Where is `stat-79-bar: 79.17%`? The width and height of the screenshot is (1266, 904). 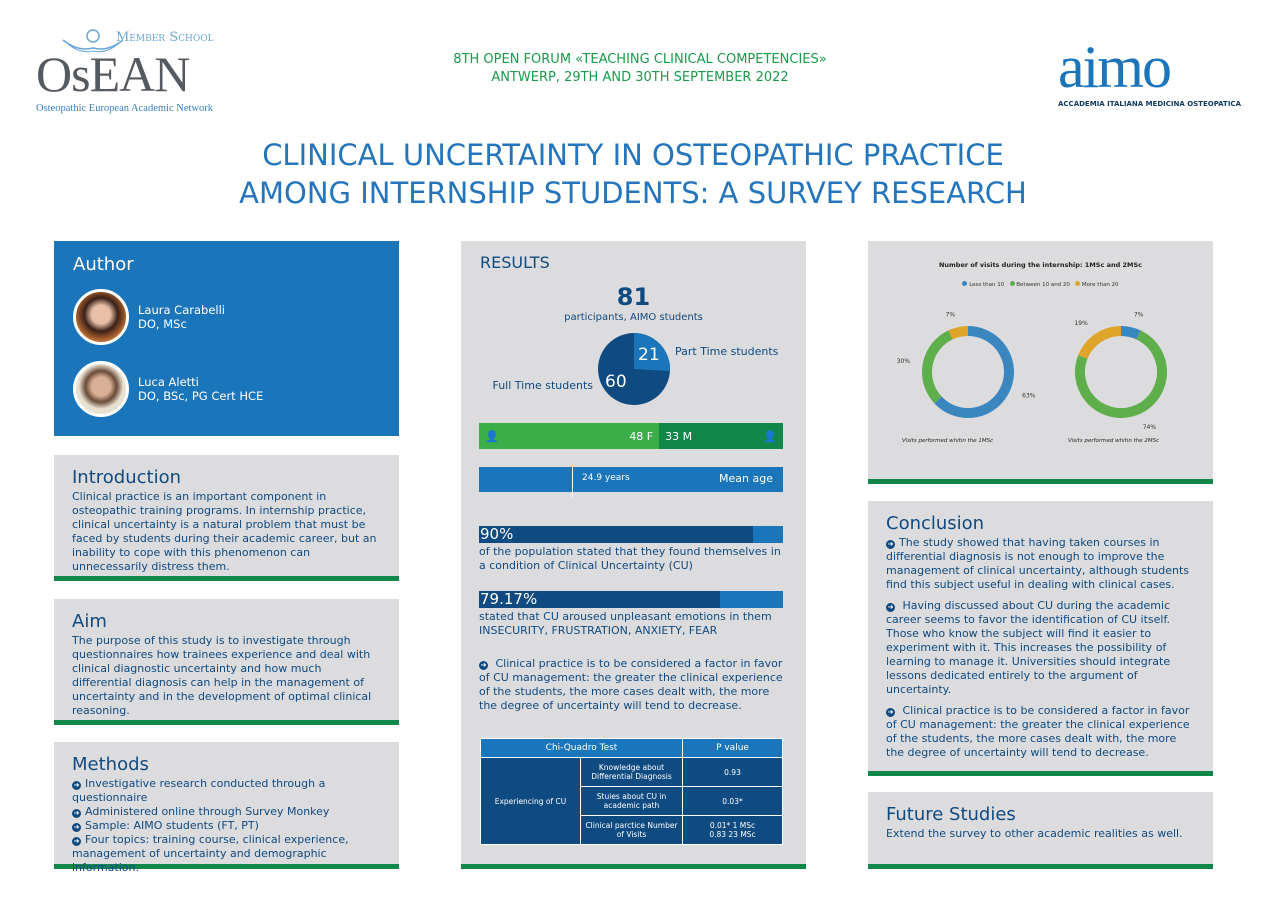
stat-79-bar: 79.17% is located at coordinates (631, 599).